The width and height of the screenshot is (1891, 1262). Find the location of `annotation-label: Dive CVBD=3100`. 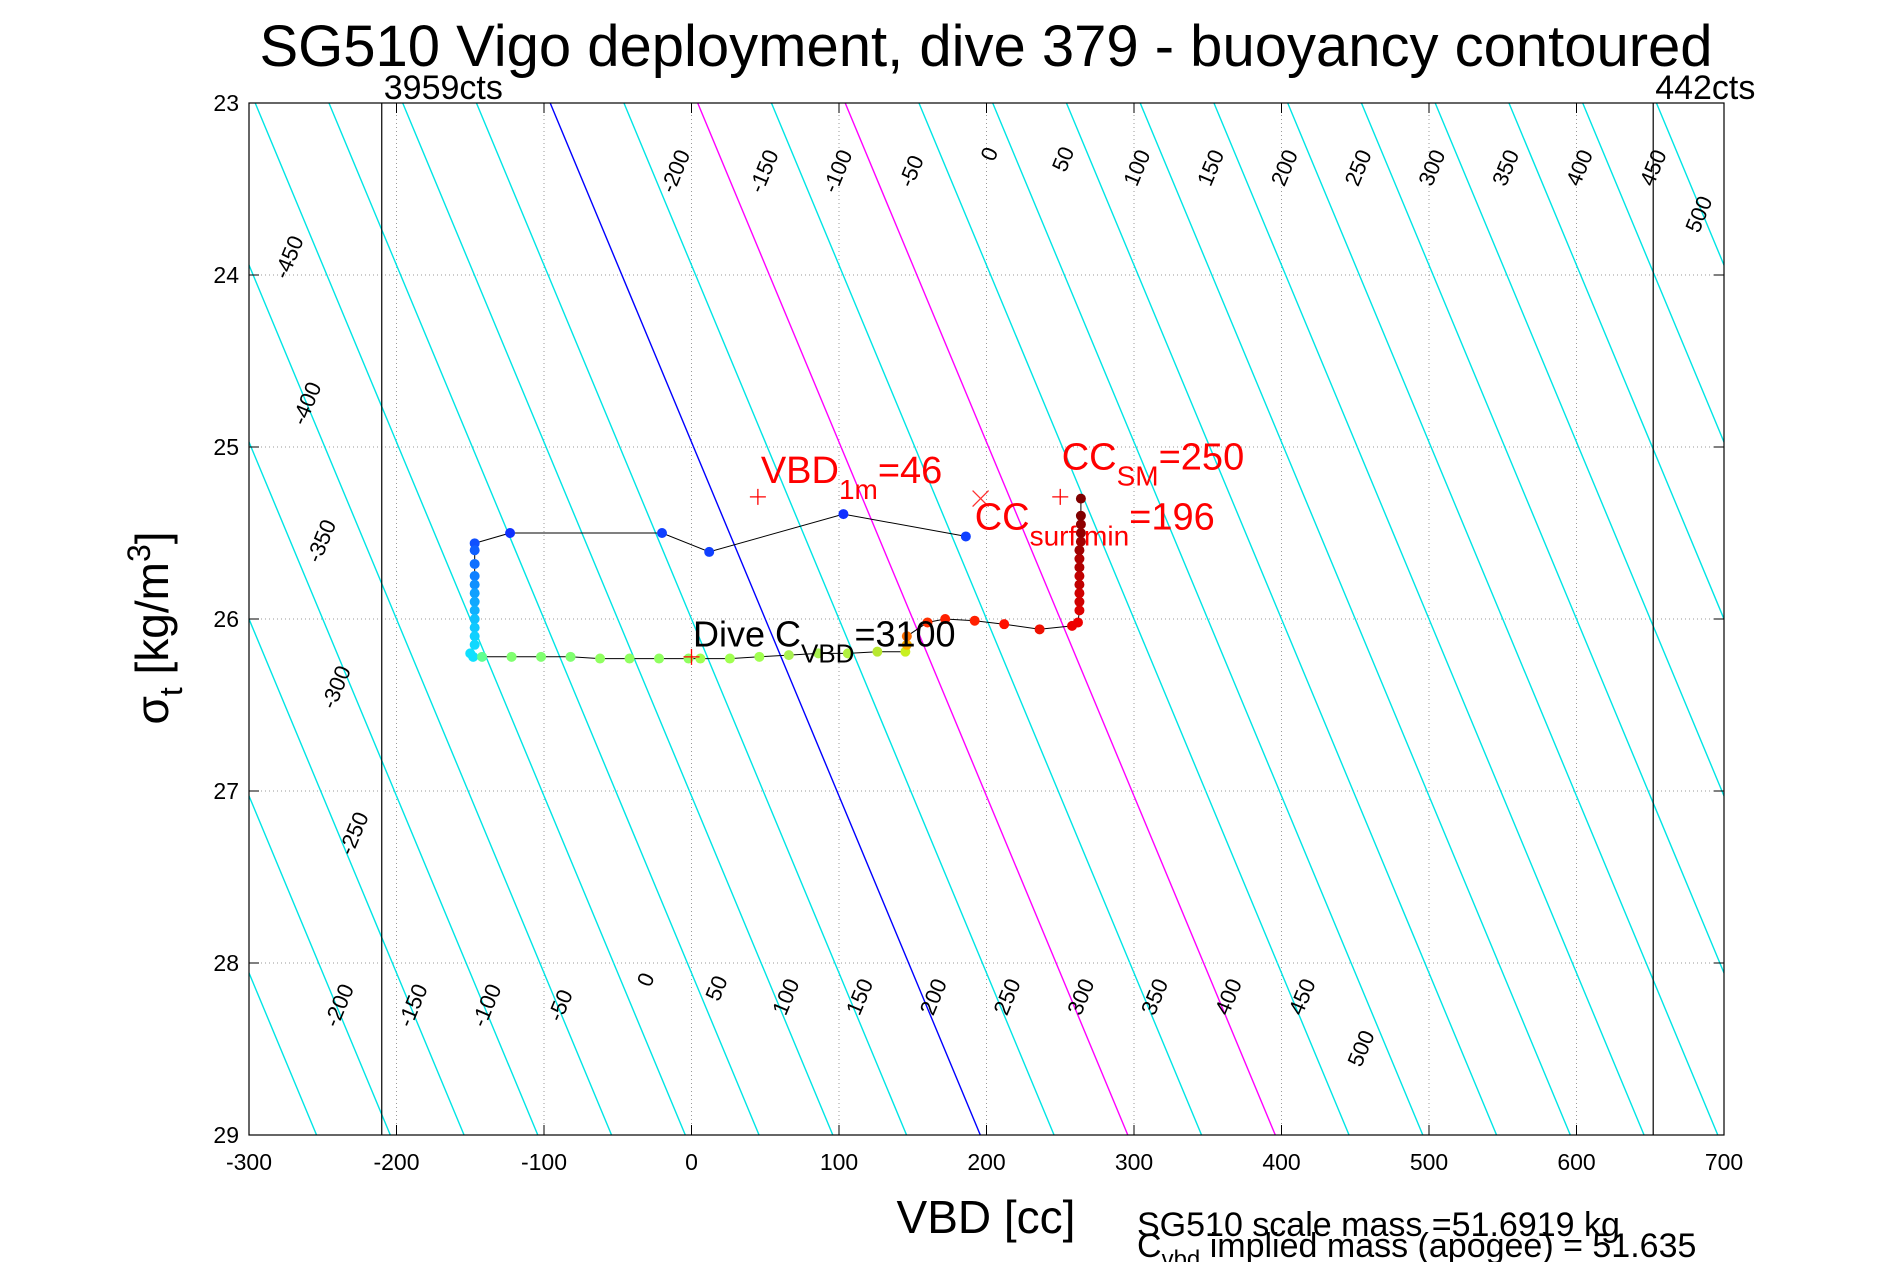

annotation-label: Dive CVBD=3100 is located at coordinates (824, 641).